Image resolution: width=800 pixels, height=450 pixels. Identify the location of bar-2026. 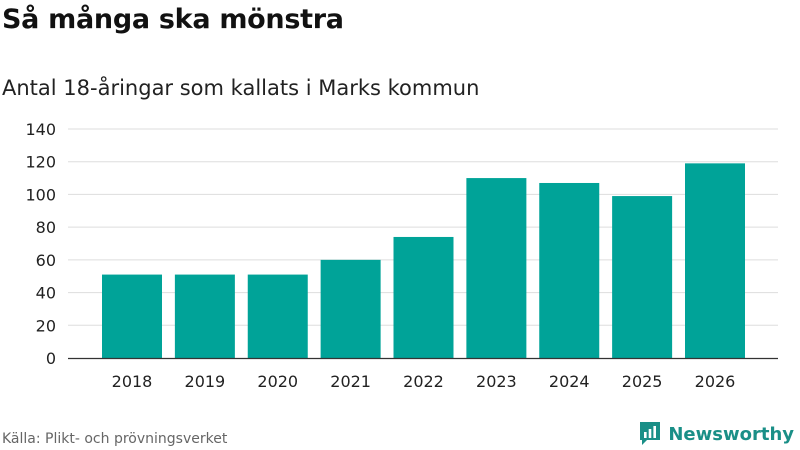
(715, 260).